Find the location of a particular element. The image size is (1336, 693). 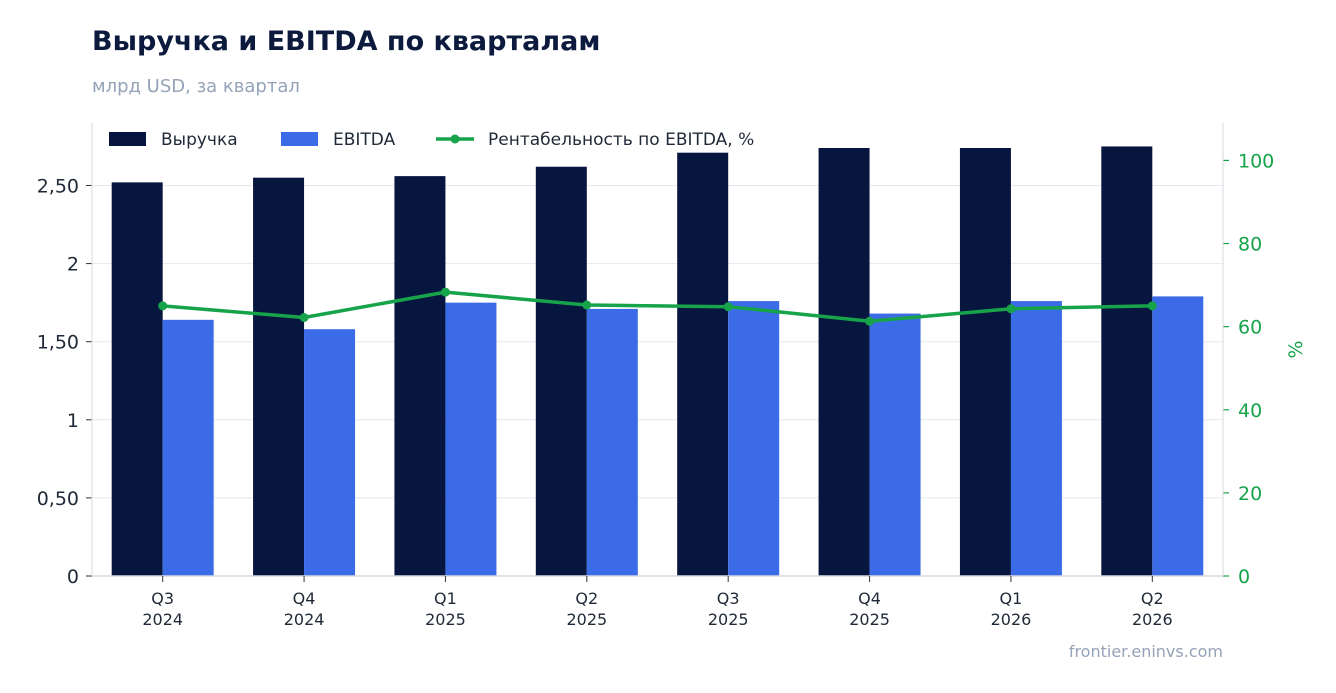

source-label: frontier.eninvs.com is located at coordinates (1145, 651).